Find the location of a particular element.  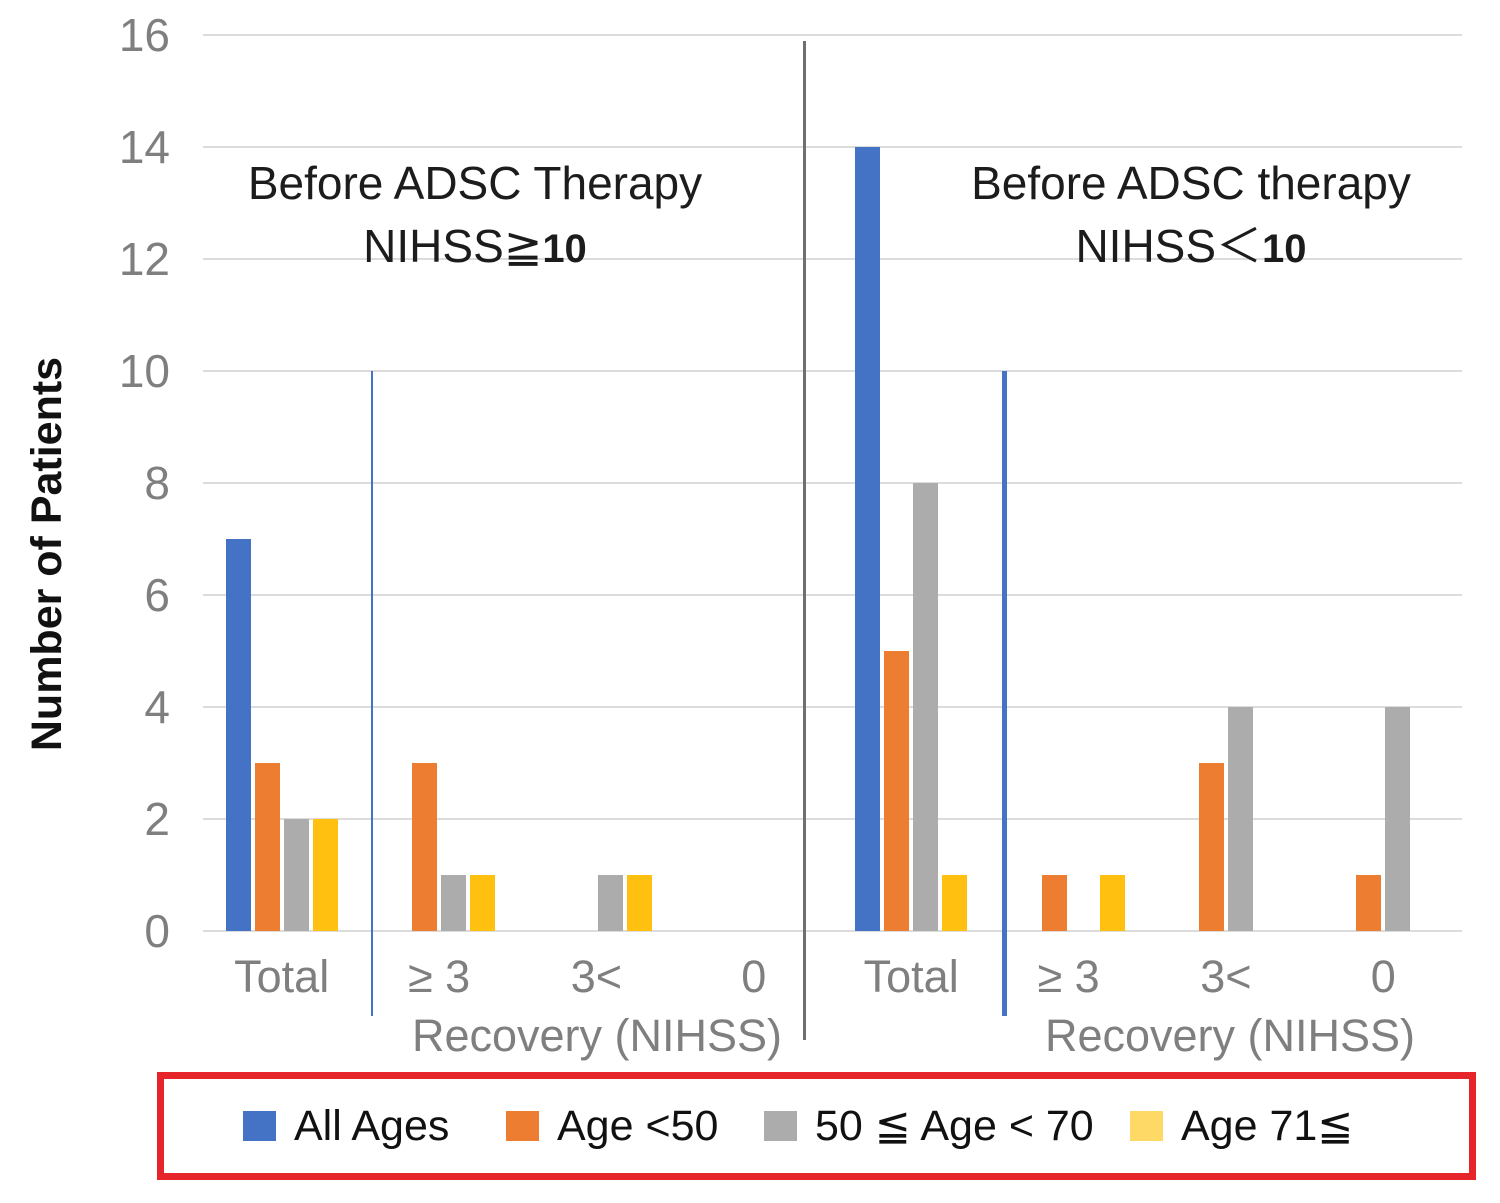

panel-title-right-line2: NIHSS＜10 is located at coordinates (1191, 246).